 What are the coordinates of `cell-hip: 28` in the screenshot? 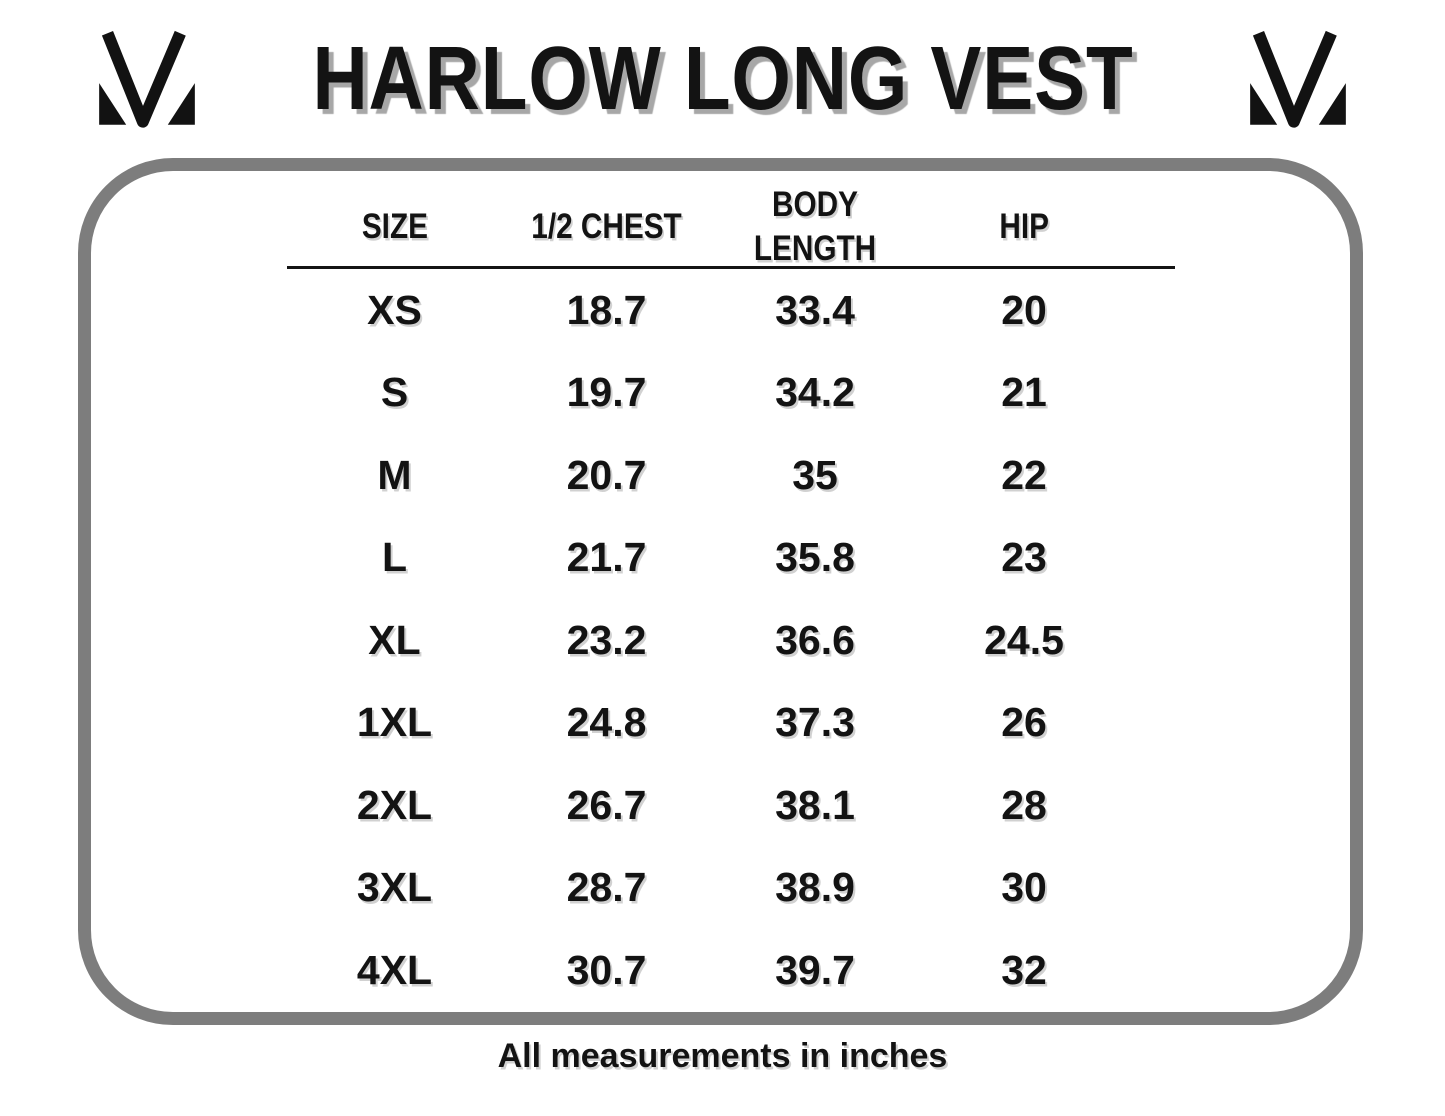 It's located at (1024, 804).